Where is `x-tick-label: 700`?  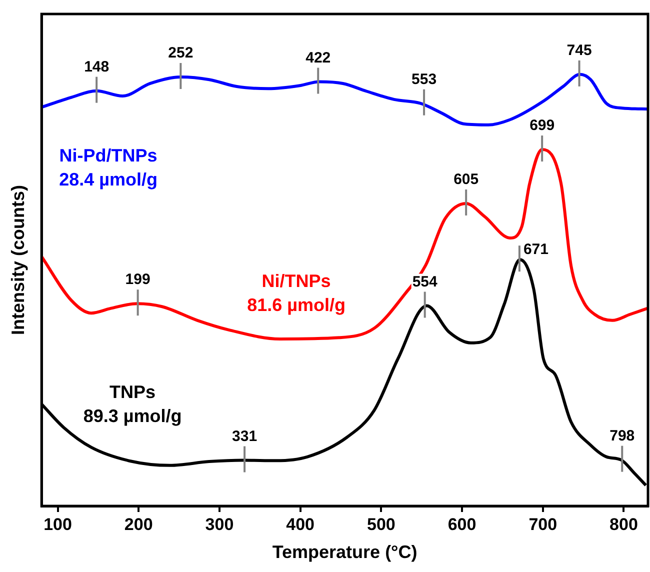 x-tick-label: 700 is located at coordinates (543, 524).